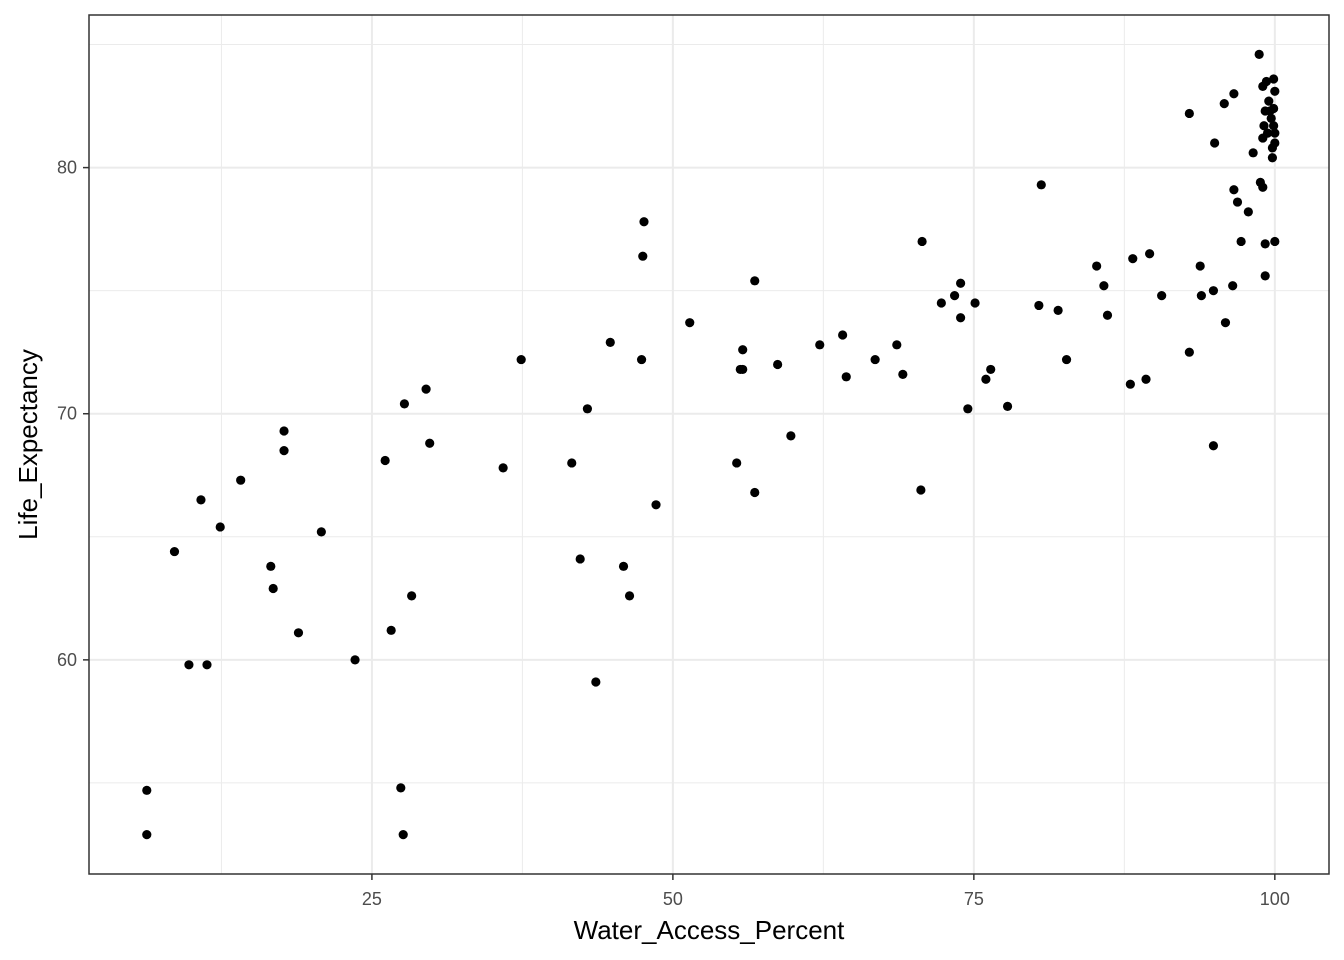 Image resolution: width=1344 pixels, height=960 pixels. What do you see at coordinates (826, 891) in the screenshot?
I see `x-axis: 25 50 75 100` at bounding box center [826, 891].